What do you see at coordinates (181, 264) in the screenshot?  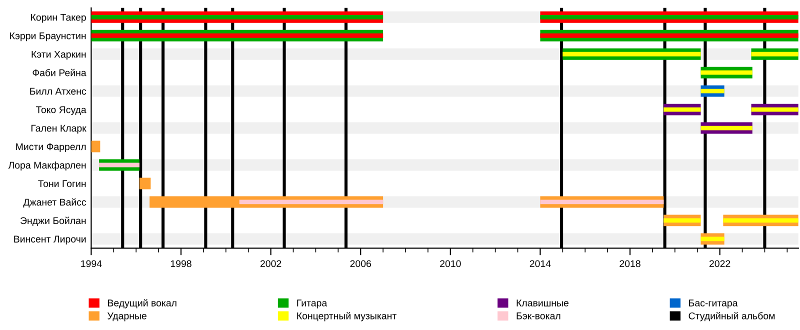 I see `x-tick-label: 1998` at bounding box center [181, 264].